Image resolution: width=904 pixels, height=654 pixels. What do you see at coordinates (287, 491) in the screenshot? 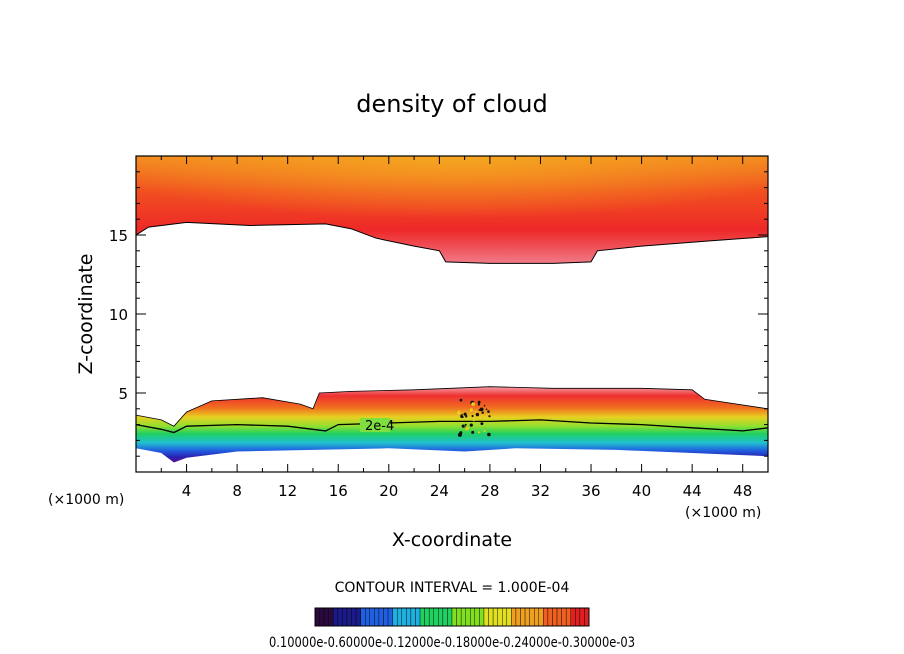
I see `x-tick-label: 12` at bounding box center [287, 491].